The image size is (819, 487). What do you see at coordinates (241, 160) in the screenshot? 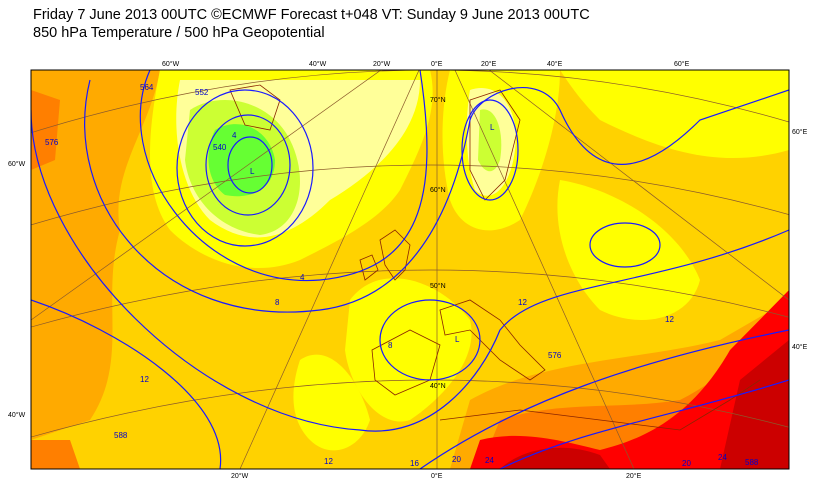
I see `field-green` at bounding box center [241, 160].